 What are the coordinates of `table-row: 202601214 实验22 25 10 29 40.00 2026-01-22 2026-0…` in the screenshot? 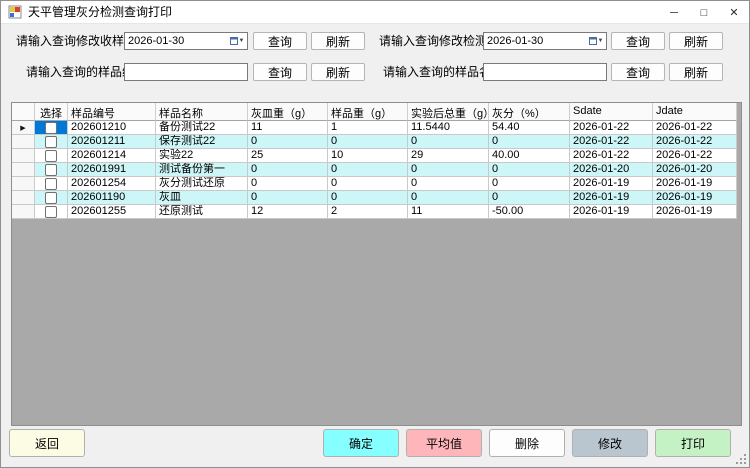 It's located at (374, 156).